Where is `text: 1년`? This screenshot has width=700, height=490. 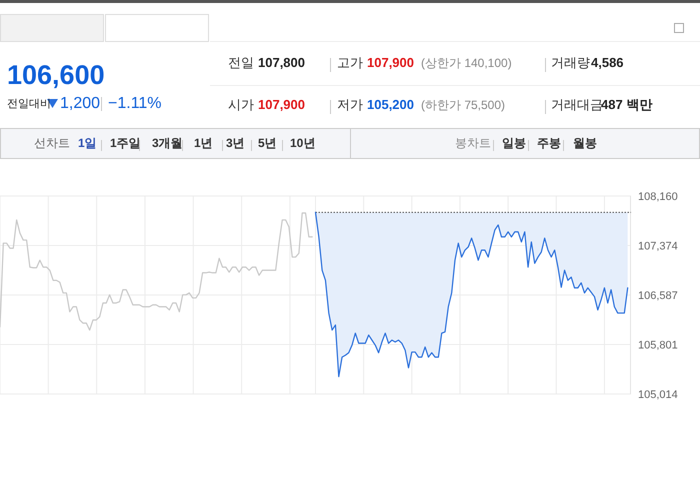 text: 1년 is located at coordinates (203, 143).